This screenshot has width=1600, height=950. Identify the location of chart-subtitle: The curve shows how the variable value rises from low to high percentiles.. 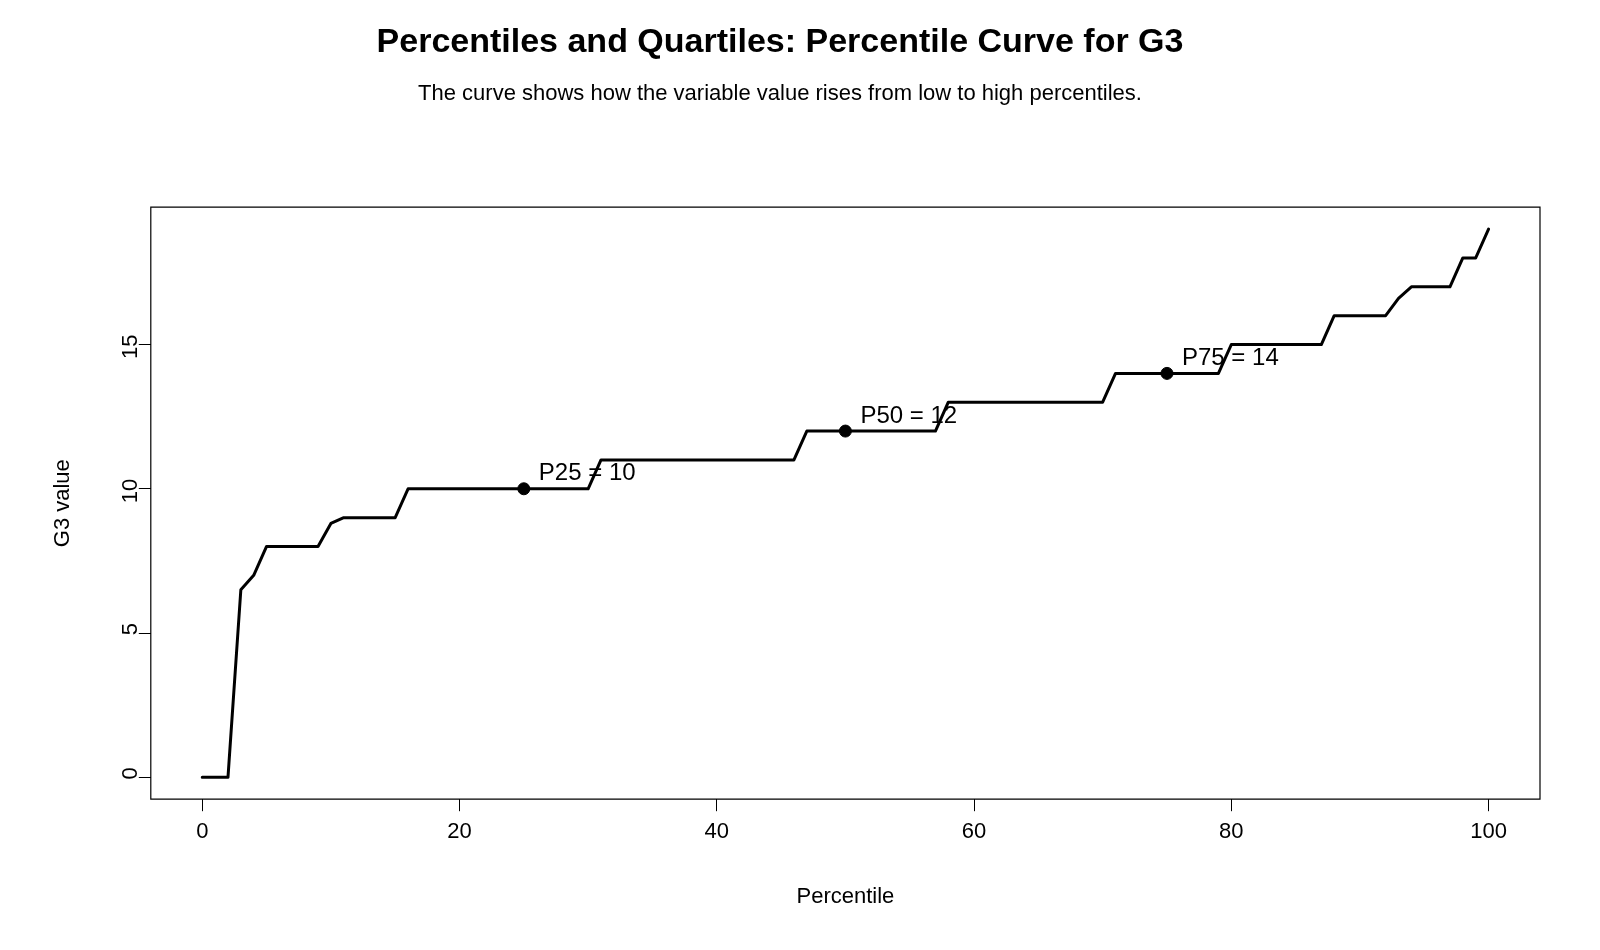
(780, 93).